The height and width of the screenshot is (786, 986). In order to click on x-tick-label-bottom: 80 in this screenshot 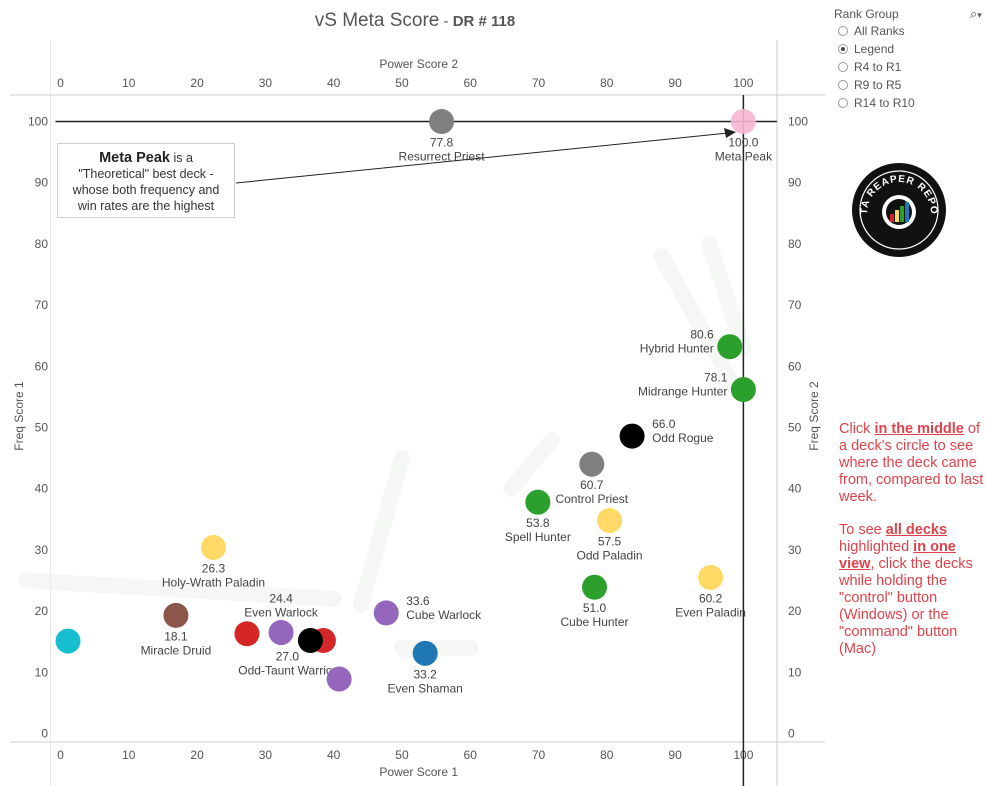, I will do `click(607, 755)`.